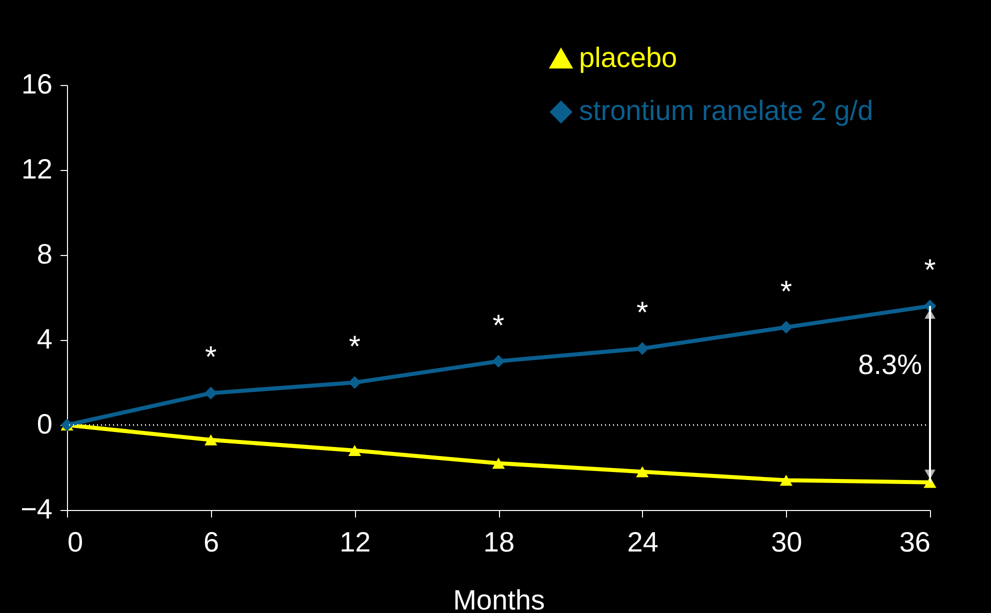  I want to click on x-tick-label: 36, so click(914, 542).